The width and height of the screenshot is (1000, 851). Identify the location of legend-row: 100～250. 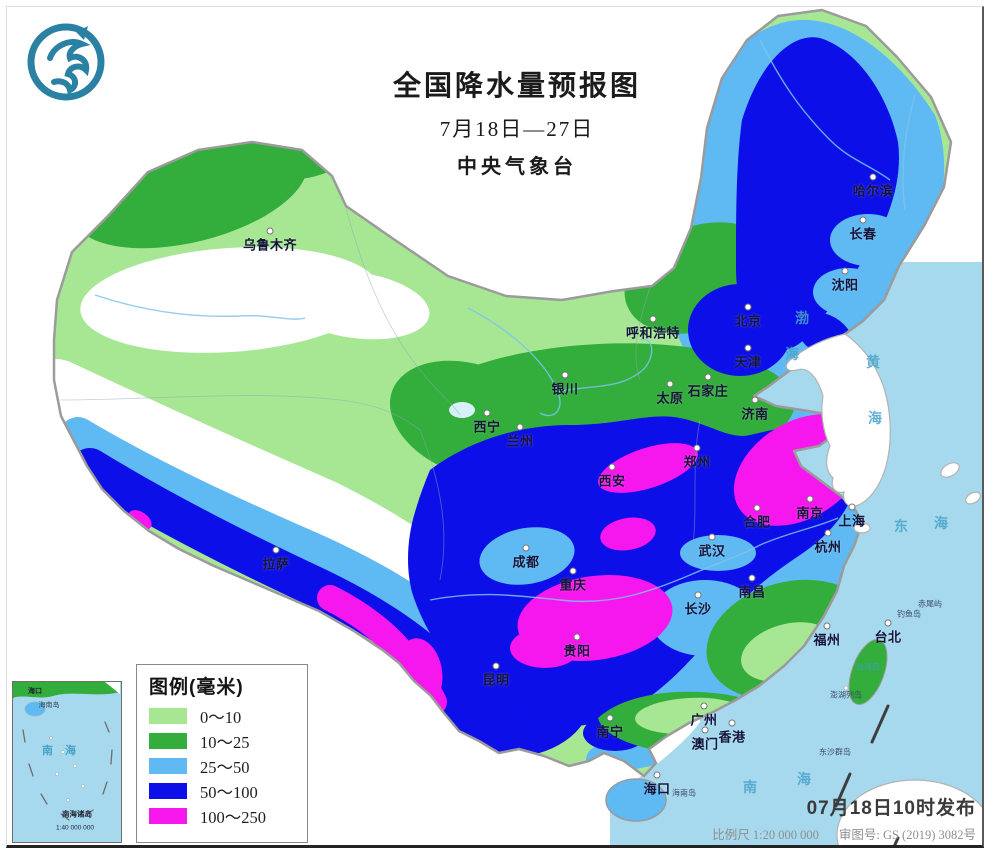
(223, 816).